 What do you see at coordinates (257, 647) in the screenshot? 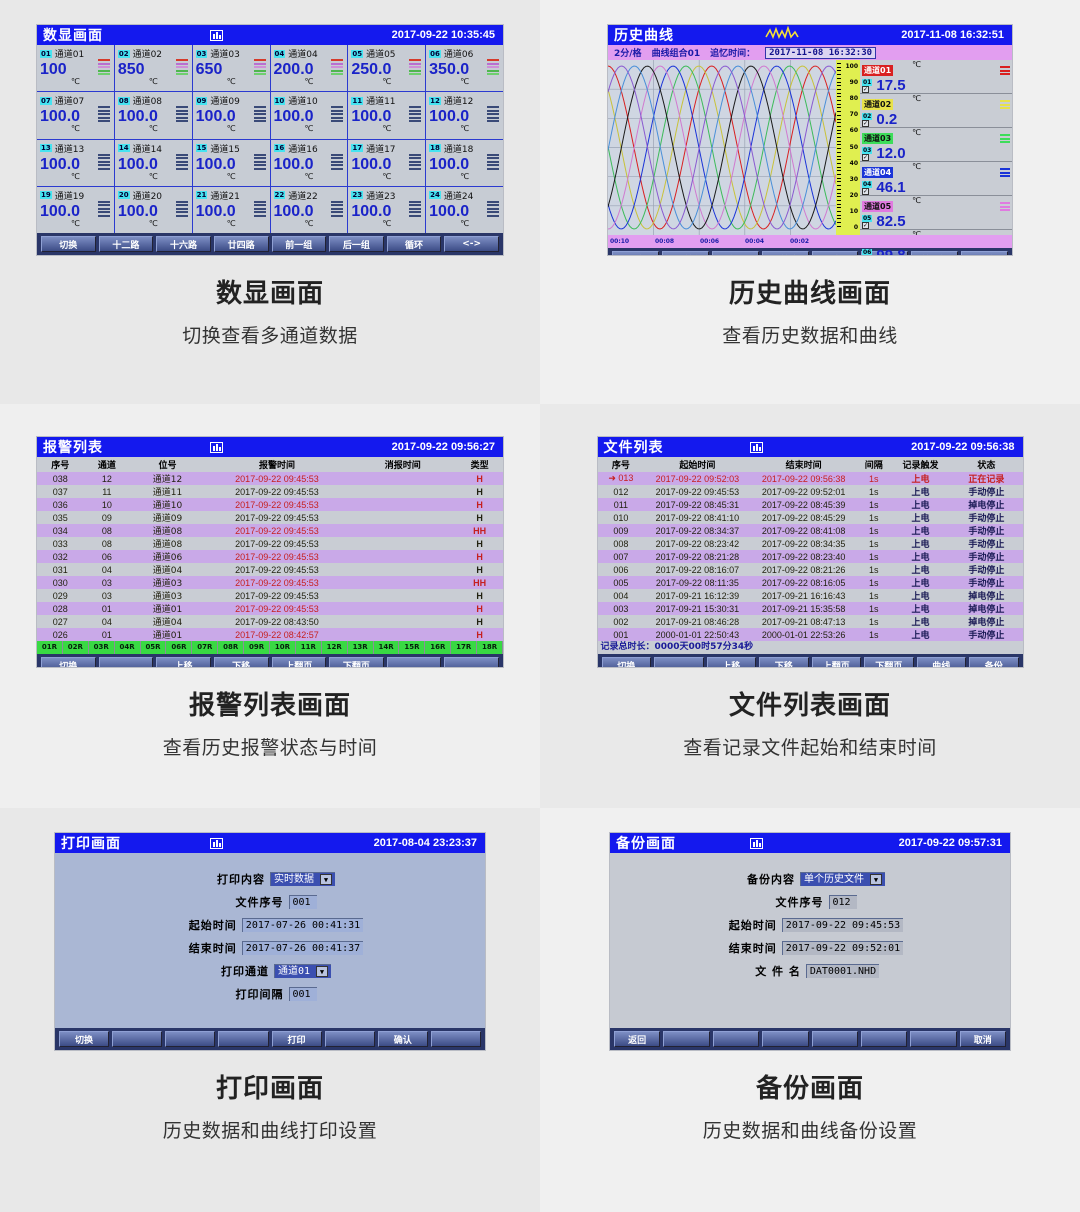
I see `relay-tab: 09R` at bounding box center [257, 647].